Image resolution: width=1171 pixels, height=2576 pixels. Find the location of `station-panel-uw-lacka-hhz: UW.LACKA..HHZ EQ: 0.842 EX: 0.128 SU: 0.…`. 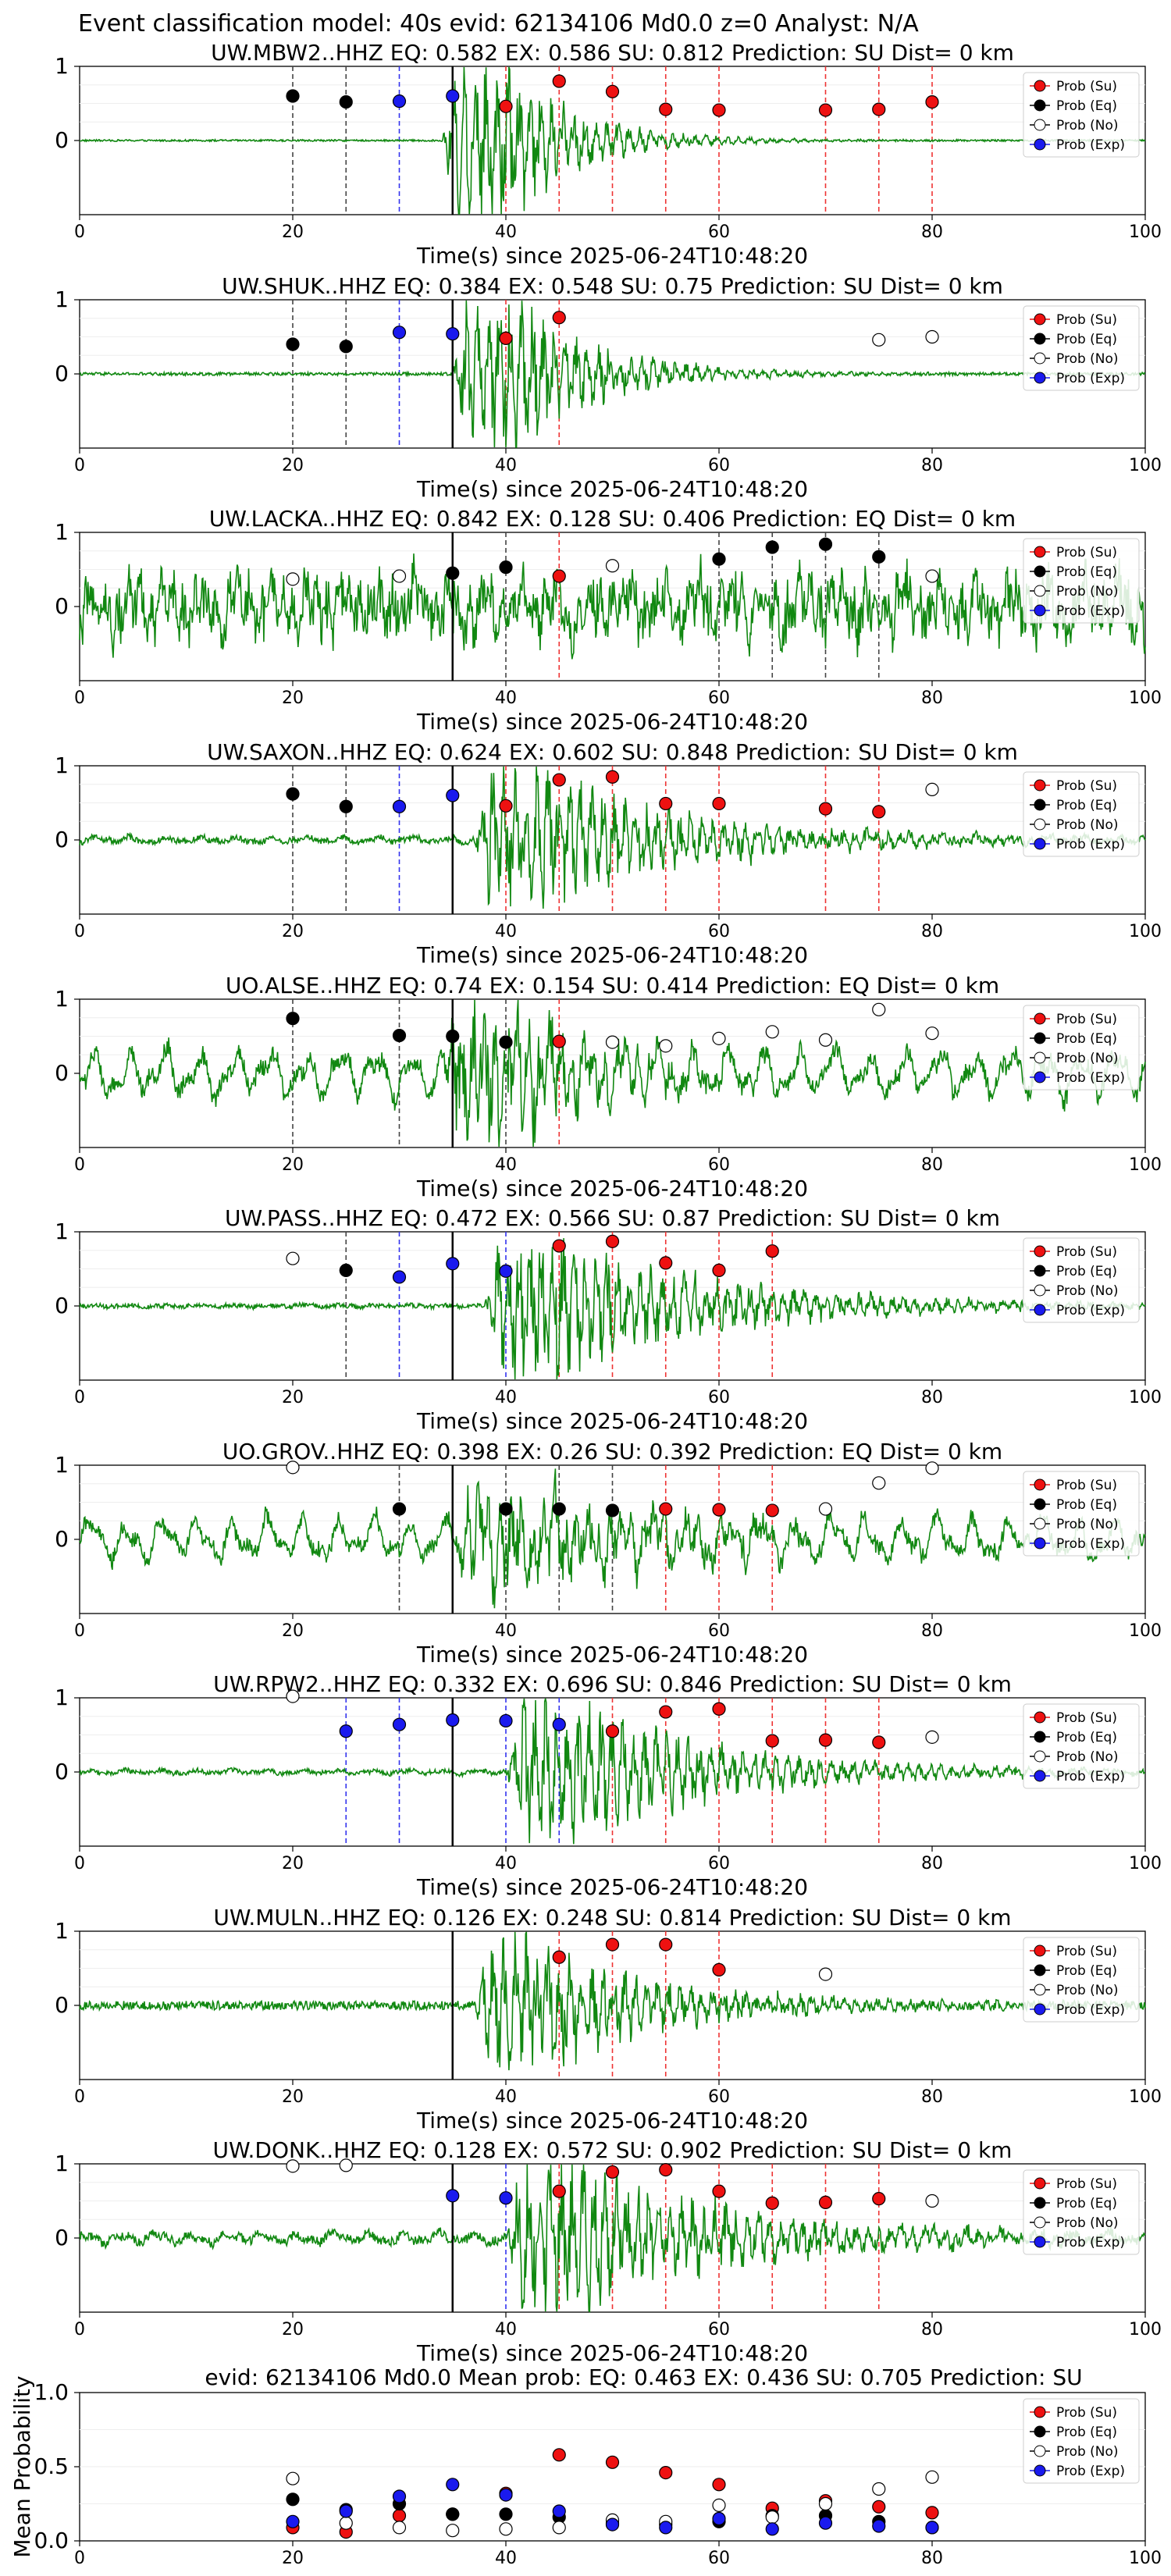

station-panel-uw-lacka-hhz: UW.LACKA..HHZ EQ: 0.842 EX: 0.128 SU: 0.… is located at coordinates (608, 620).